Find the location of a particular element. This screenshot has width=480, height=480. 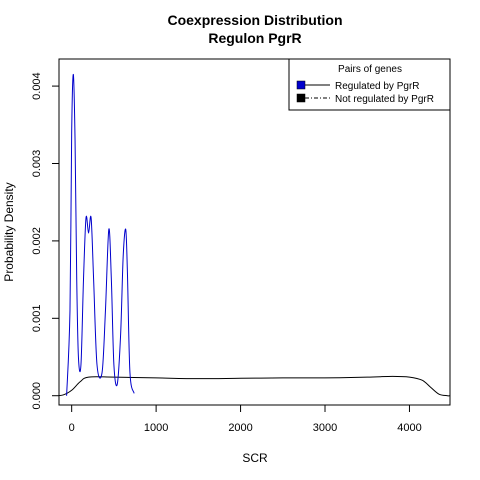

legend-box is located at coordinates (369, 84).